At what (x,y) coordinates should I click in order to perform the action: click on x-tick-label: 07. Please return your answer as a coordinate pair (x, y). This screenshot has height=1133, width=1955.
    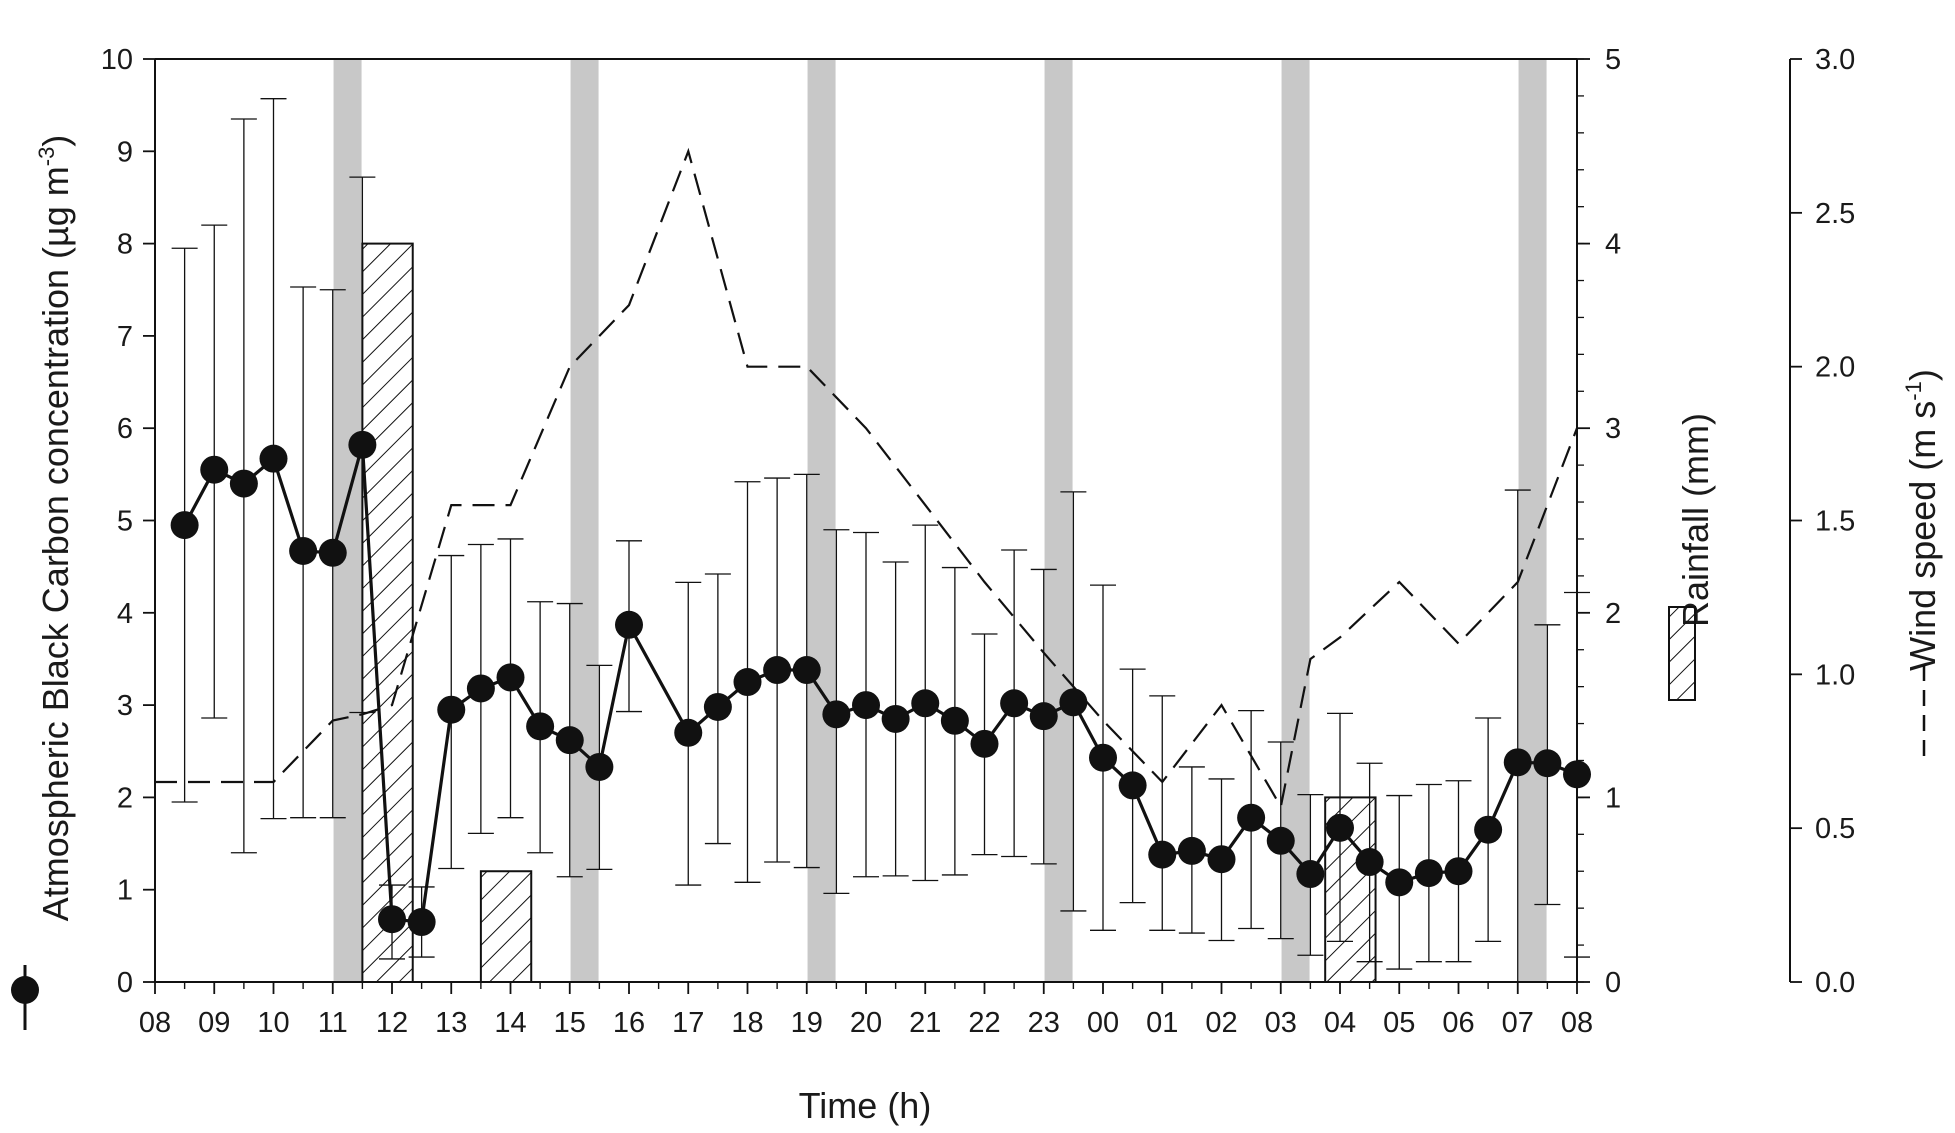
    Looking at the image, I should click on (1518, 1023).